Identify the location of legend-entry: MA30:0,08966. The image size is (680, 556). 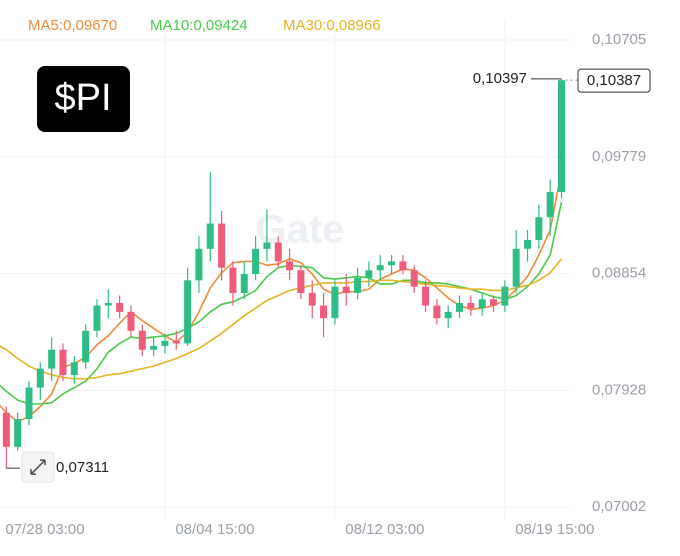
(332, 25).